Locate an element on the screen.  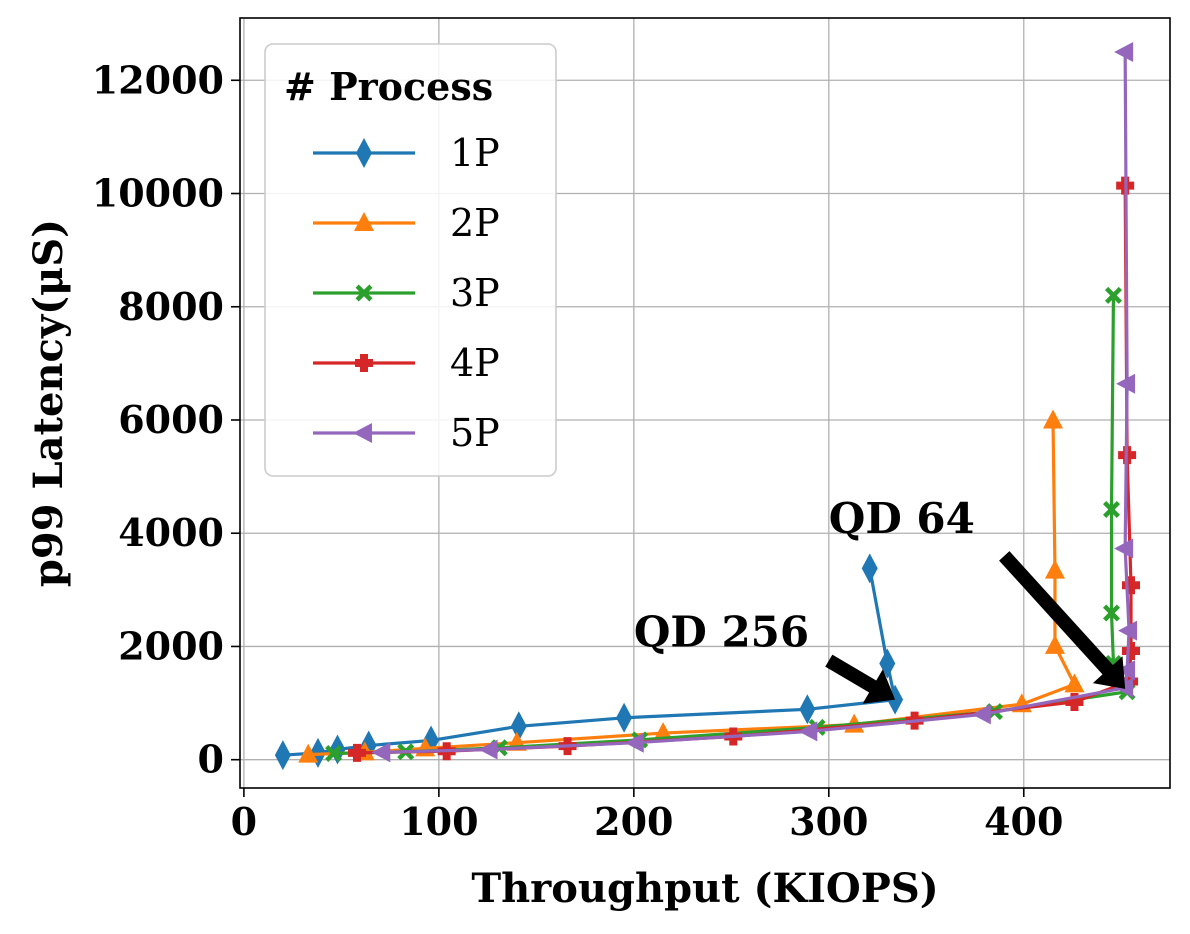
annotation-label: QD 64 is located at coordinates (902, 518).